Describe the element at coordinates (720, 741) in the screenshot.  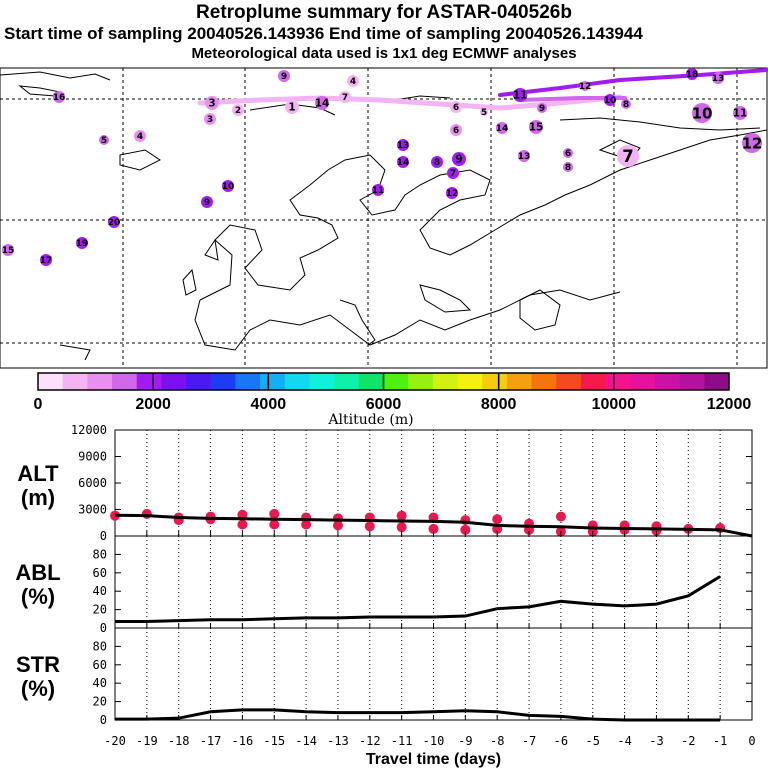
I see `xtick-label: -1` at that location.